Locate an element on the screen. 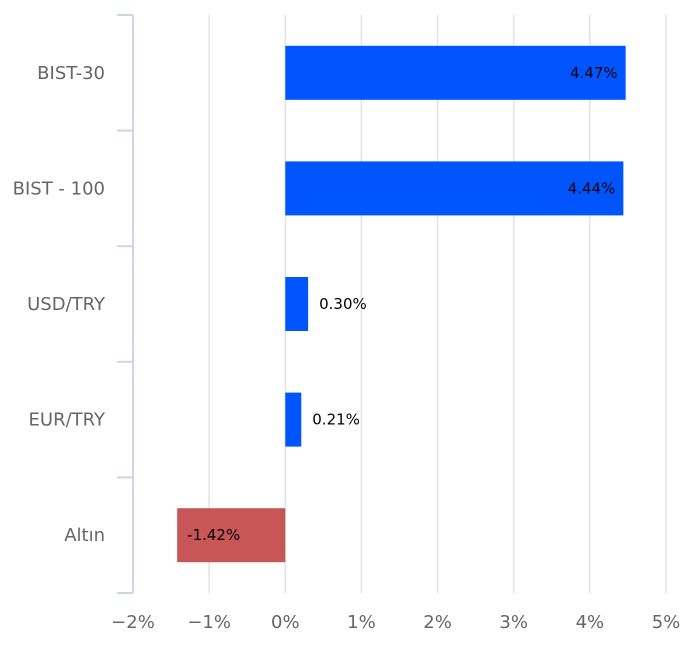 This screenshot has height=656, width=688. category-label-4: EUR/TRY is located at coordinates (67, 420).